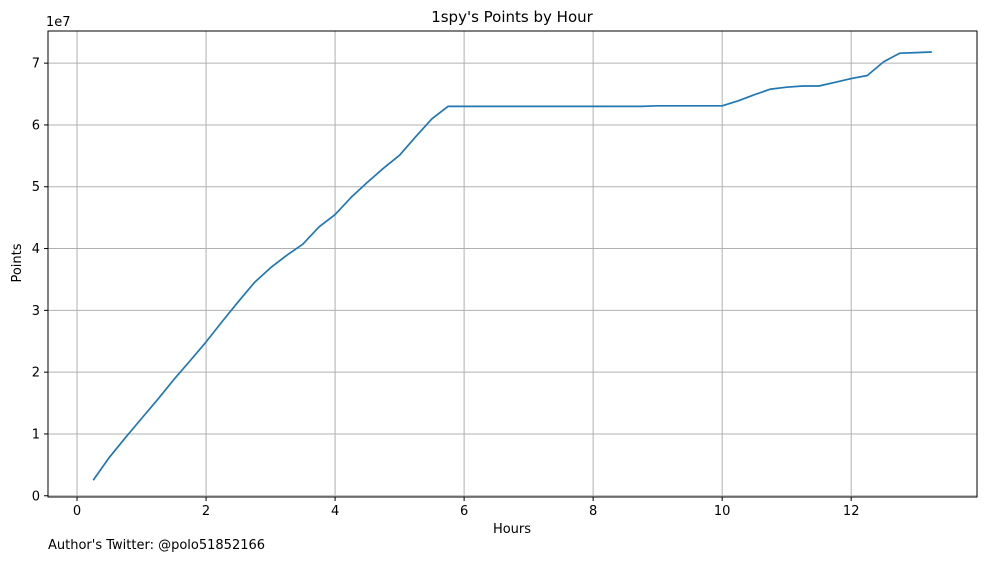 This screenshot has height=562, width=988. I want to click on y-axis-offset-label: 1e7, so click(58, 22).